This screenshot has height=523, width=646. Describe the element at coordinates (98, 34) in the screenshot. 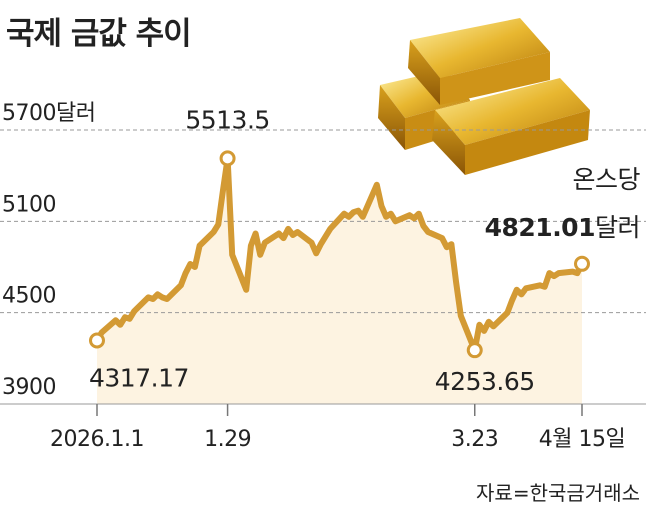

I see `chart-title: 국제 금값 추이` at that location.